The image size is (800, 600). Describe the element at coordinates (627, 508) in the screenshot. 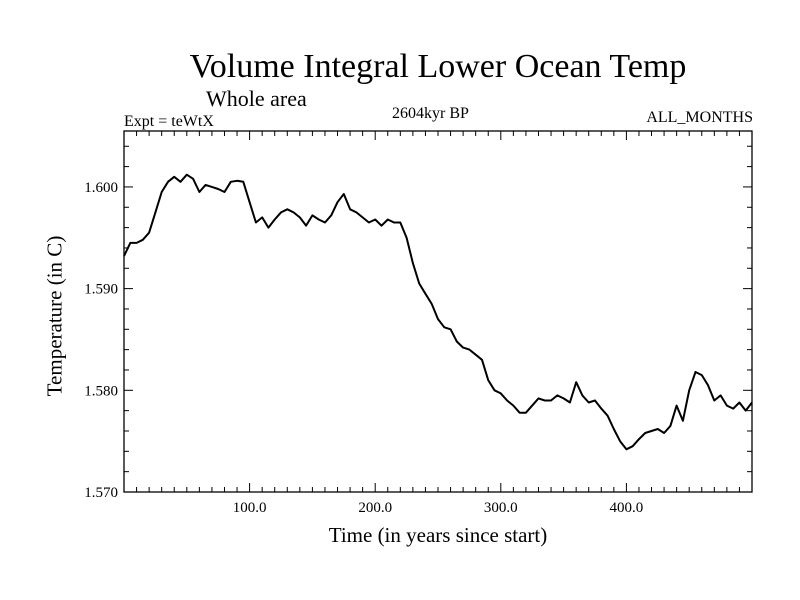

I see `x-tick-label: 400.0` at that location.